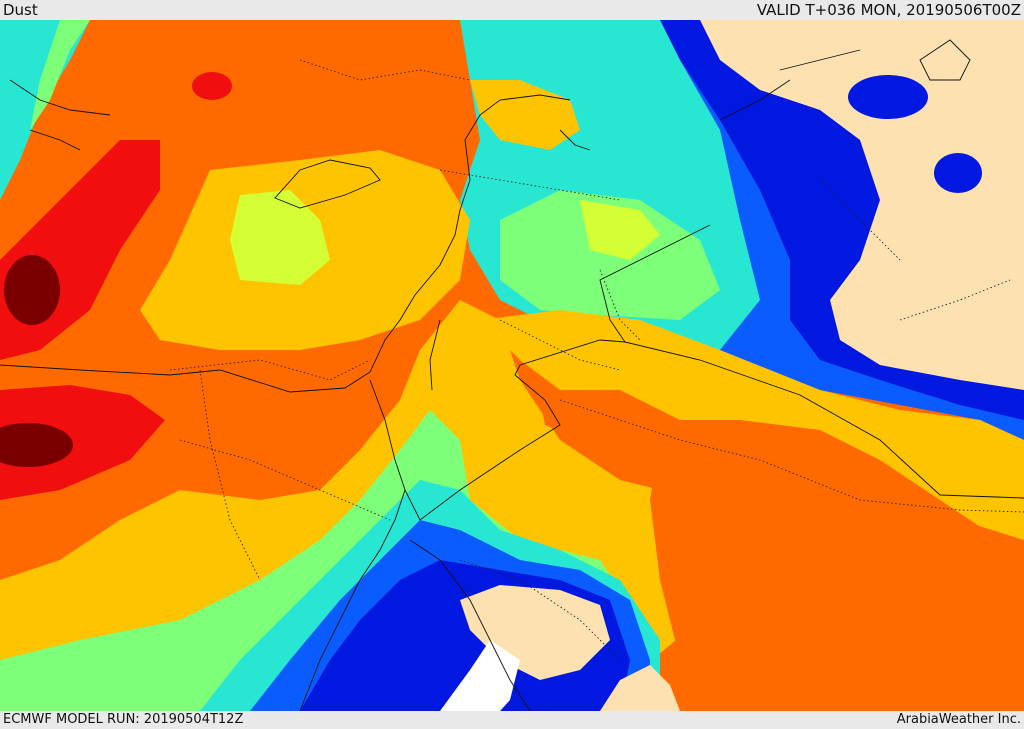 The image size is (1024, 729). What do you see at coordinates (640, 688) in the screenshot?
I see `no-dust-region-southeast` at bounding box center [640, 688].